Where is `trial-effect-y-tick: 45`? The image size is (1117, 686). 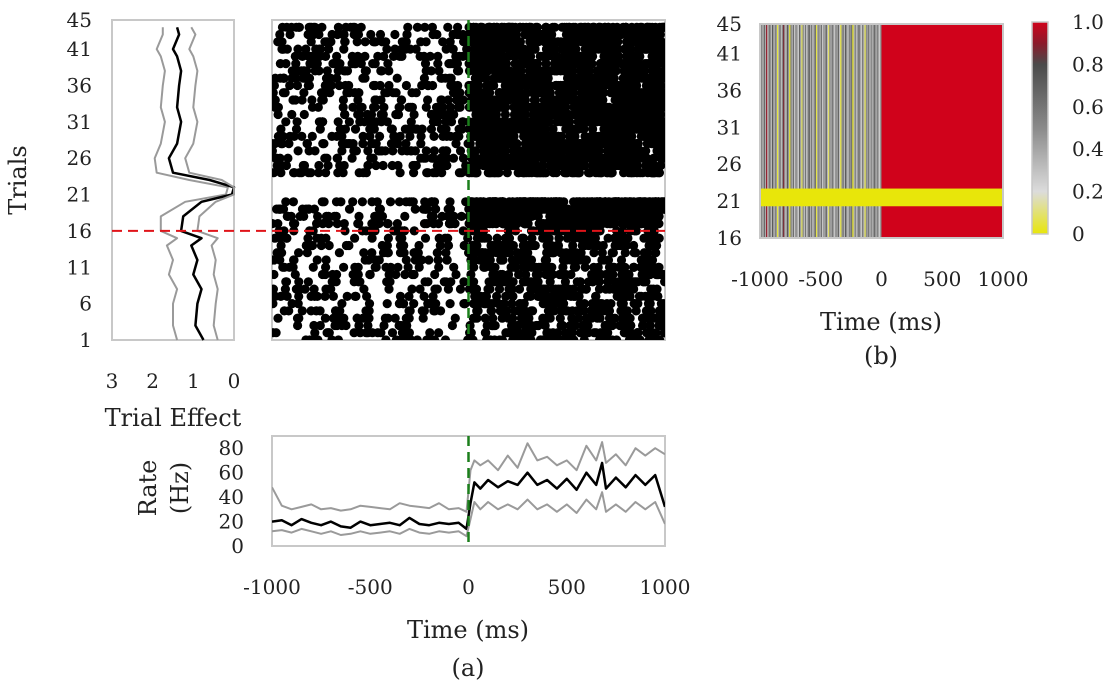 trial-effect-y-tick: 45 is located at coordinates (79, 20).